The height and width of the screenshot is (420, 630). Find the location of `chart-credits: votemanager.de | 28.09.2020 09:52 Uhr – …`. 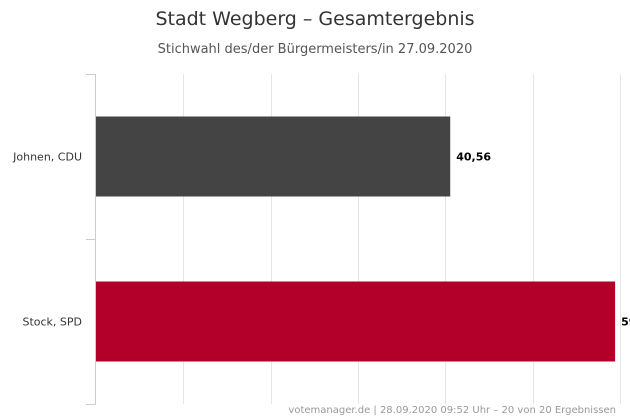

chart-credits: votemanager.de | 28.09.2020 09:52 Uhr – … is located at coordinates (452, 410).